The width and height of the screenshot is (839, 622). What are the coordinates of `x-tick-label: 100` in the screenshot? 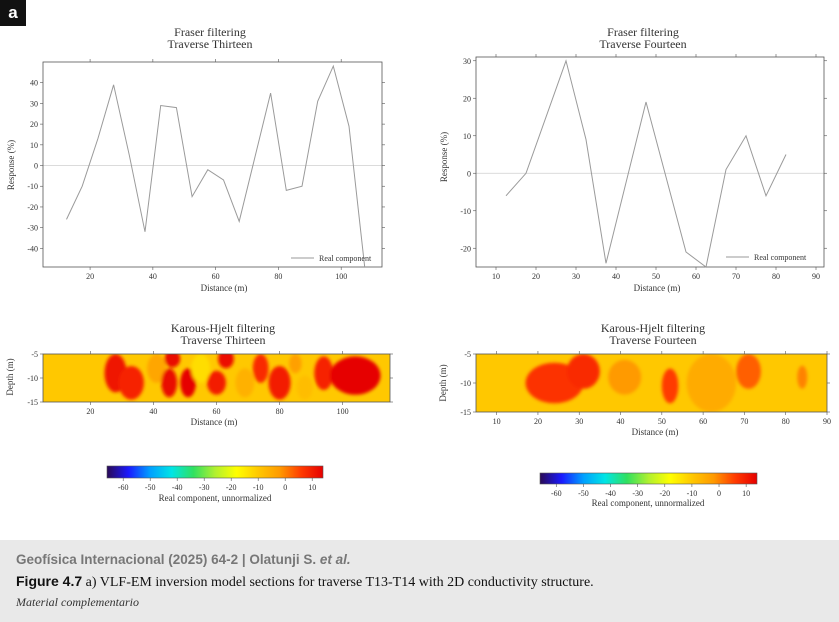 It's located at (343, 411).